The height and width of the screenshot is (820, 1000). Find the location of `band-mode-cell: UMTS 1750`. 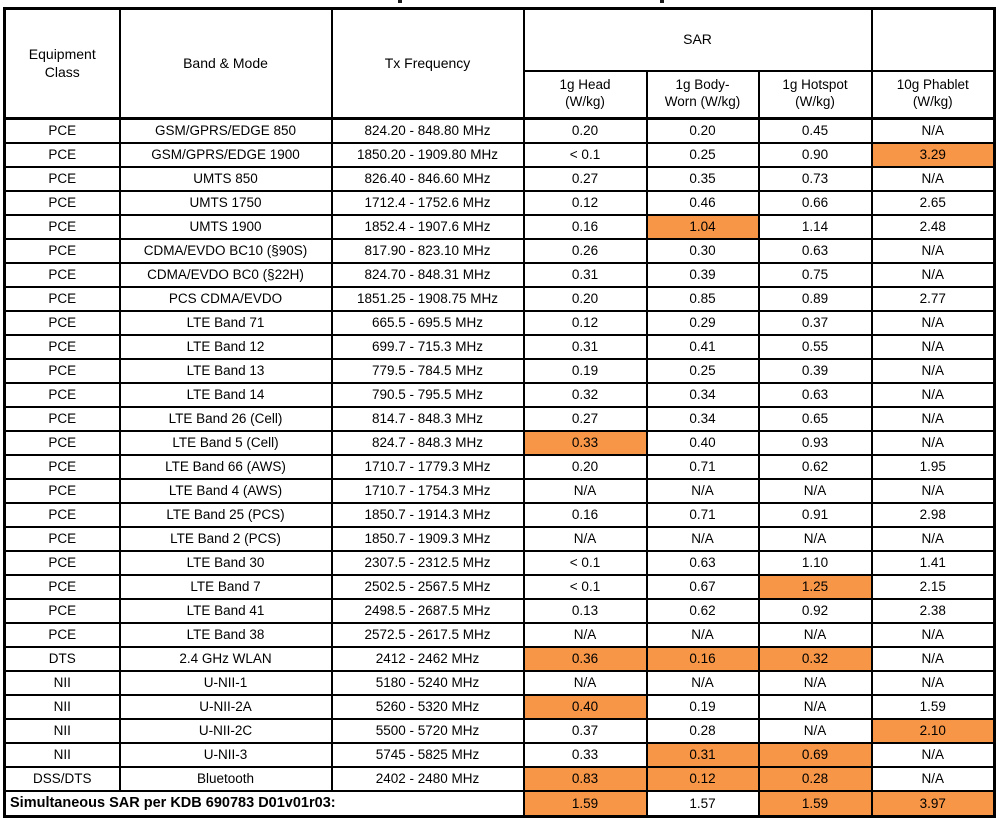

band-mode-cell: UMTS 1750 is located at coordinates (225, 202).